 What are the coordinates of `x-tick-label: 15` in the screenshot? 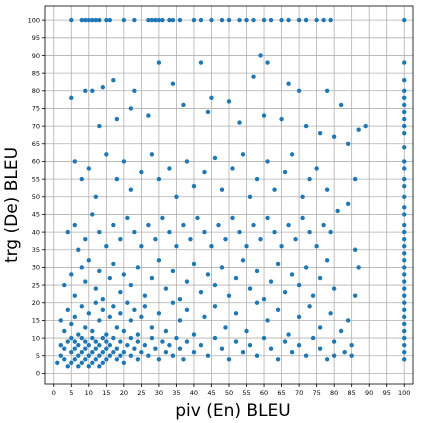 It's located at (106, 393).